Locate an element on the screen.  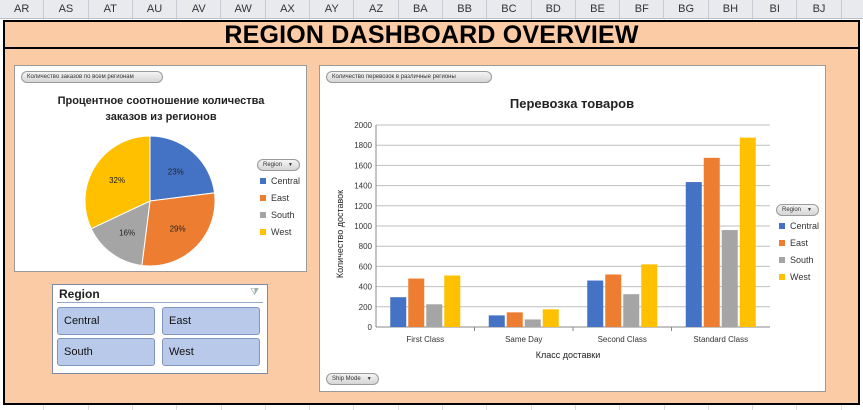
bar-field-button-label: Количество перевозок в различные регионы is located at coordinates (394, 77).